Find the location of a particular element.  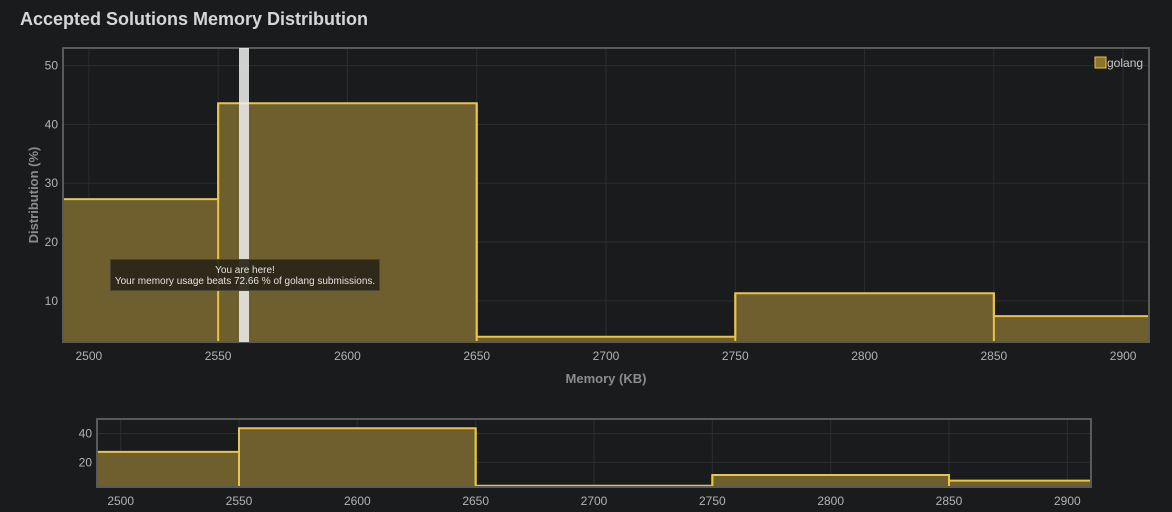

chart-title: Accepted Solutions Memory Distribution is located at coordinates (194, 19).